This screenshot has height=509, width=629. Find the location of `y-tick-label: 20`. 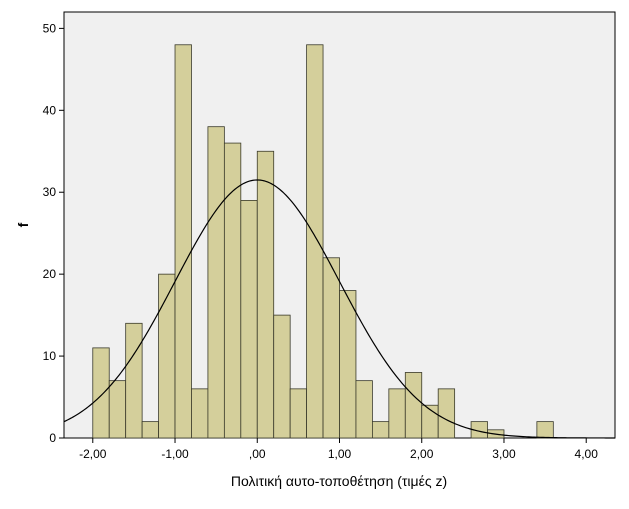

y-tick-label: 20 is located at coordinates (50, 274).